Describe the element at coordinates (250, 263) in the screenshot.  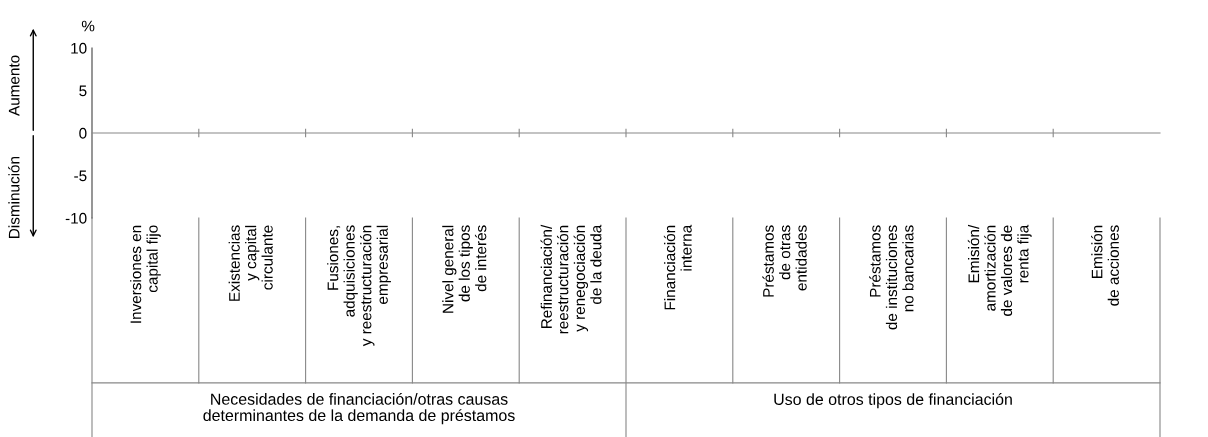
I see `x-tick-label: Existencias y capital circulante` at that location.